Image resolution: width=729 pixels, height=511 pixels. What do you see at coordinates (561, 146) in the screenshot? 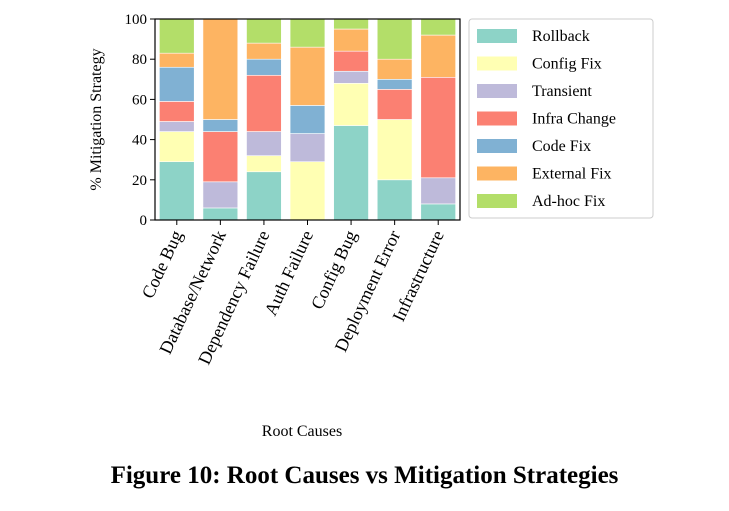
I see `legend-label: Code Fix` at bounding box center [561, 146].